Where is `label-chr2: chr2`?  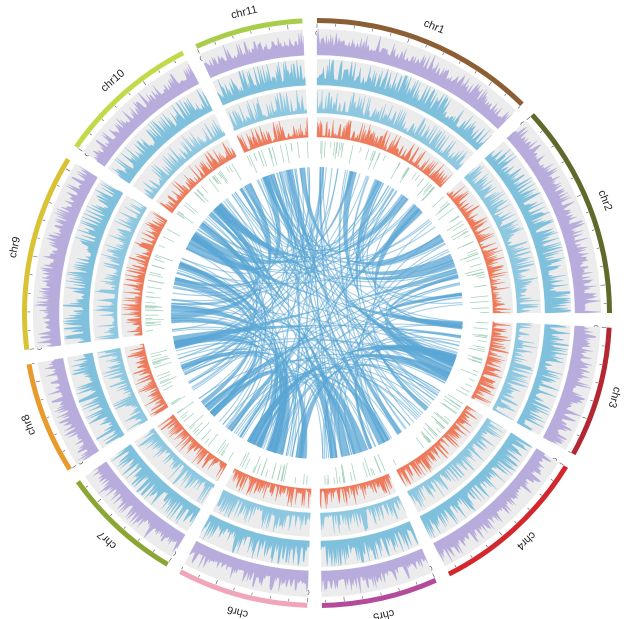
label-chr2: chr2 is located at coordinates (604, 200).